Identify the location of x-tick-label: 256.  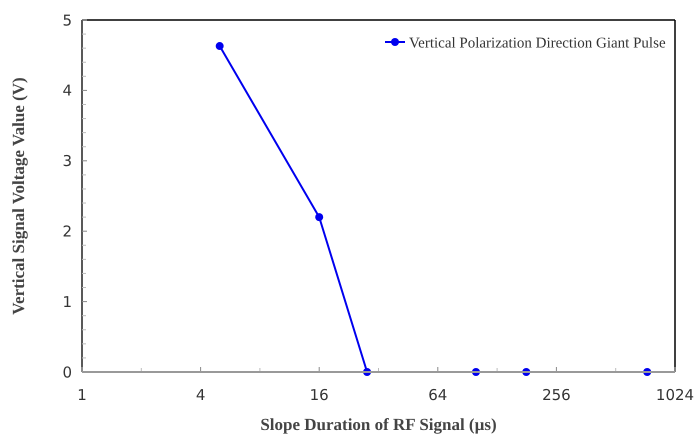
(556, 395).